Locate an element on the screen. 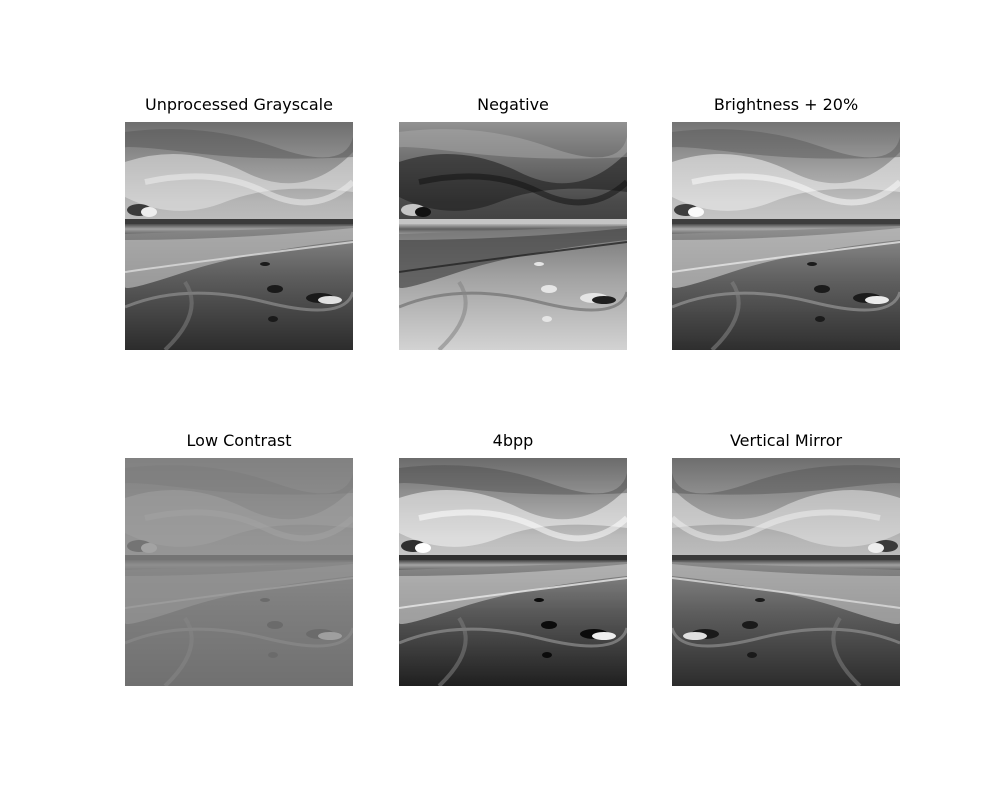 This screenshot has height=800, width=1000. panel-negative: Negative is located at coordinates (513, 222).